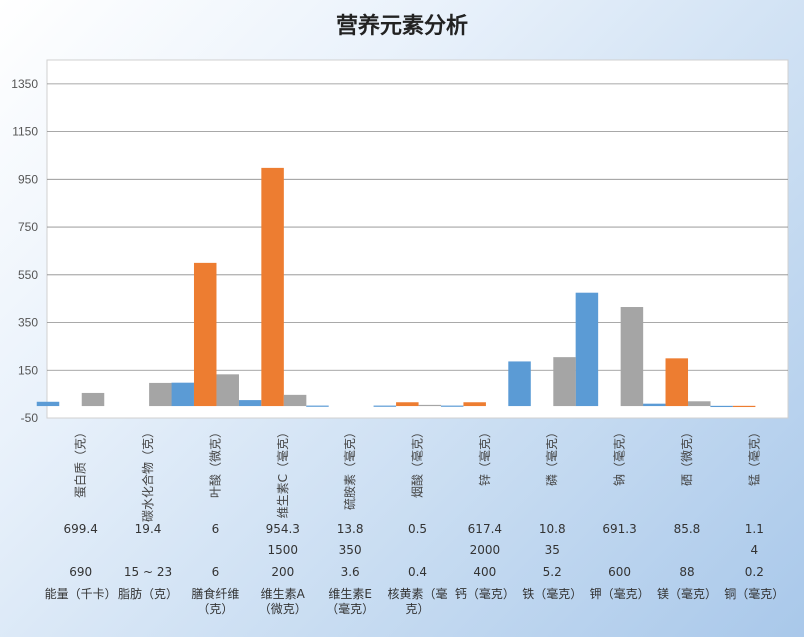 The height and width of the screenshot is (637, 804). Describe the element at coordinates (484, 572) in the screenshot. I see `table-cell: 400` at that location.